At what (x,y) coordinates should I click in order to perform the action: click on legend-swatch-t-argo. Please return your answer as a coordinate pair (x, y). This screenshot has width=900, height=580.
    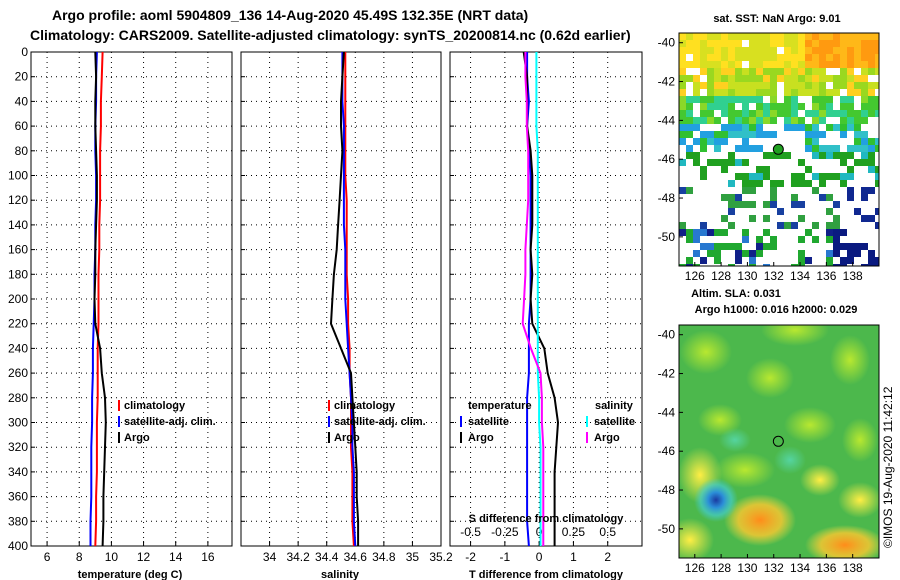
    Looking at the image, I should click on (461, 437).